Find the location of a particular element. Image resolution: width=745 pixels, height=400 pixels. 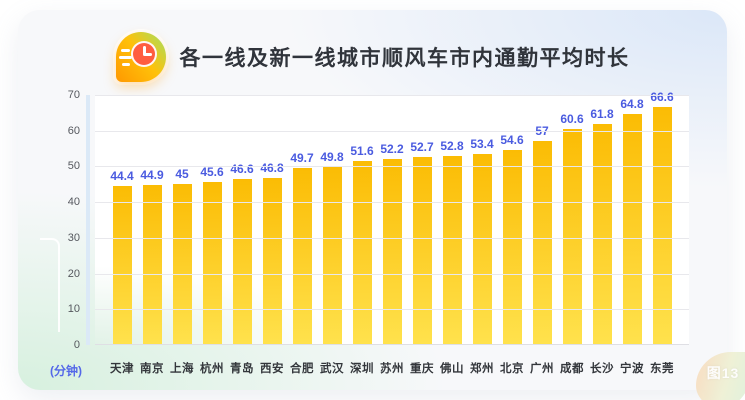

bar-group: 60.6 is located at coordinates (572, 220).